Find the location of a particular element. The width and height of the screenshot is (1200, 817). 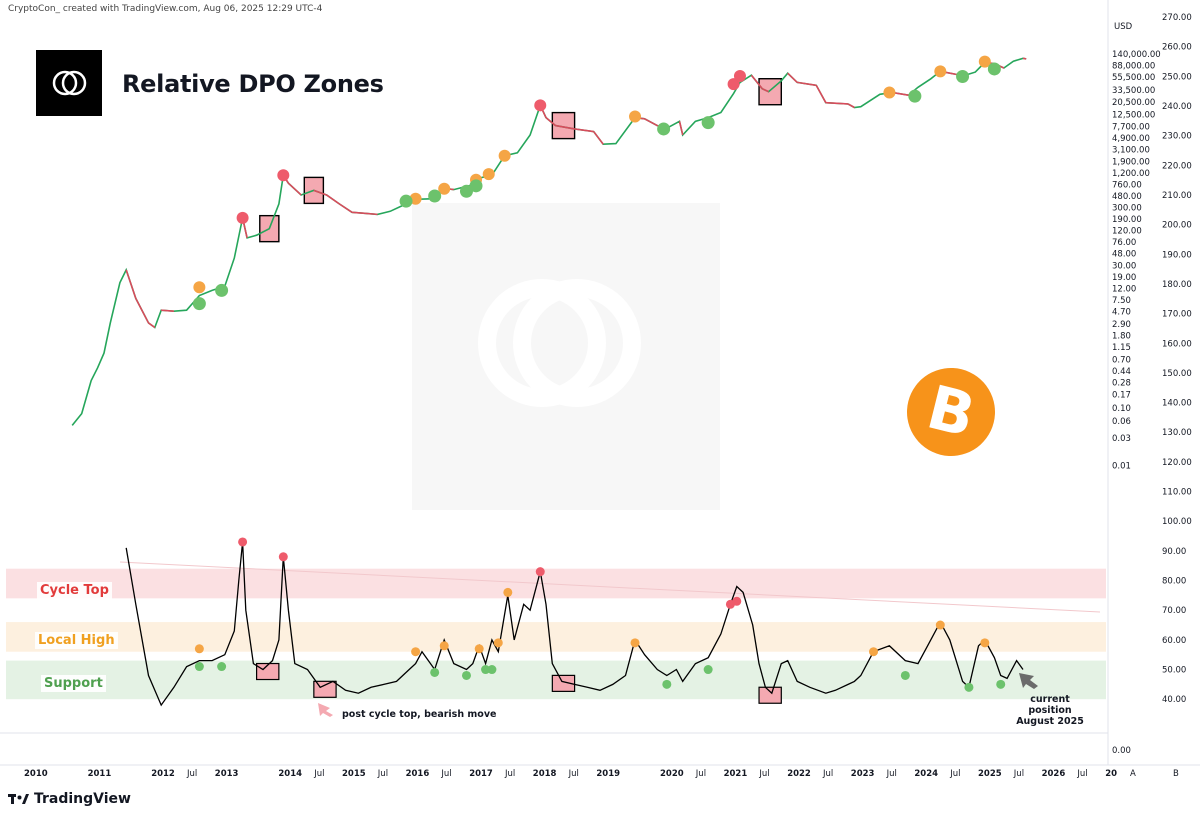

price-axis-tick: 0.28 is located at coordinates (1121, 383).